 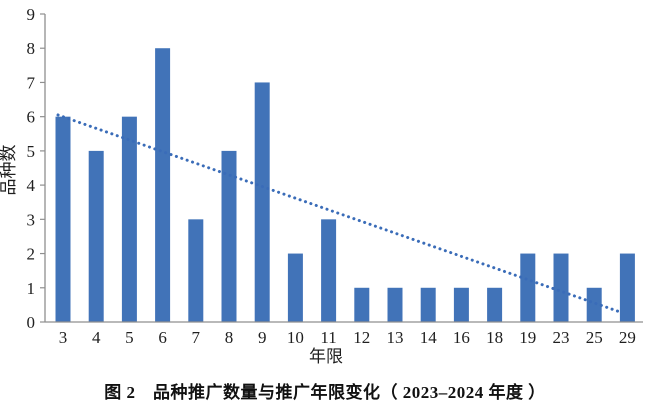 I want to click on y-tick-label: 6, so click(x=31, y=117).